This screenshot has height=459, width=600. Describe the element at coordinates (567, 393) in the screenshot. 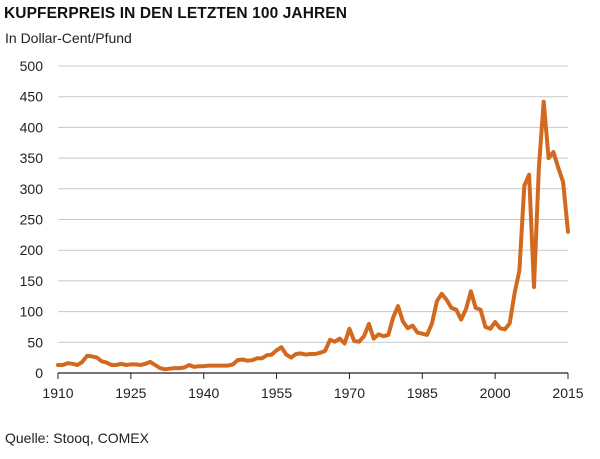

I see `x-tick-label: 2015` at that location.